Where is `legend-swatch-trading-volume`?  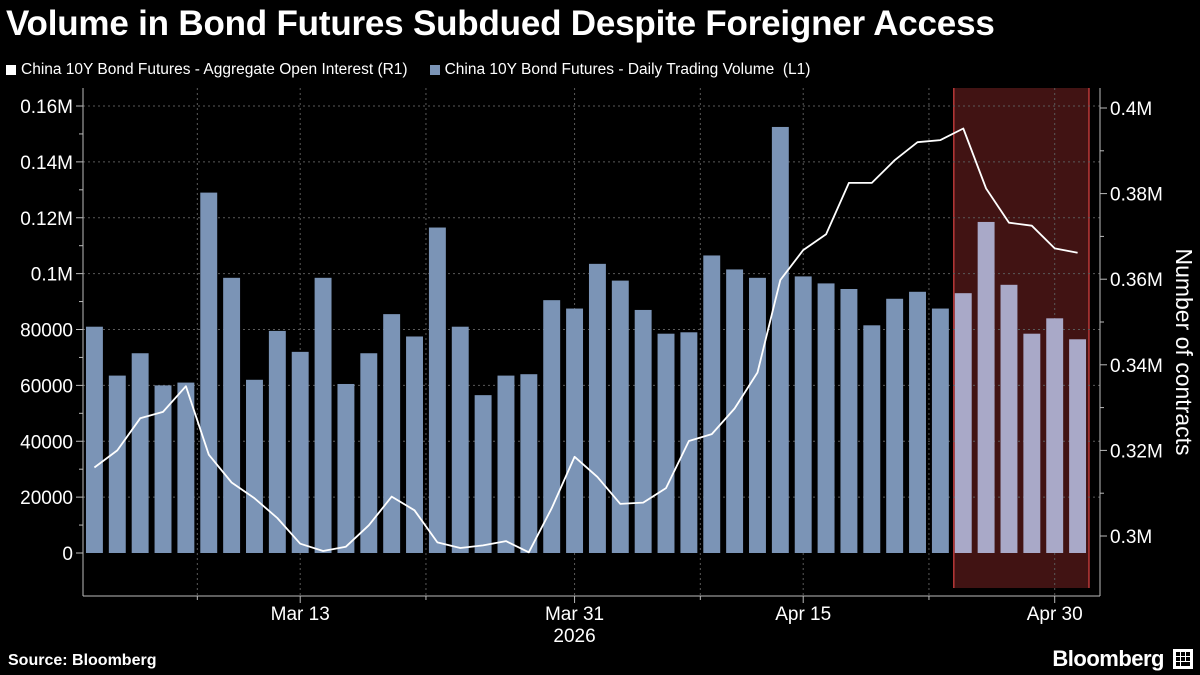 legend-swatch-trading-volume is located at coordinates (434, 70).